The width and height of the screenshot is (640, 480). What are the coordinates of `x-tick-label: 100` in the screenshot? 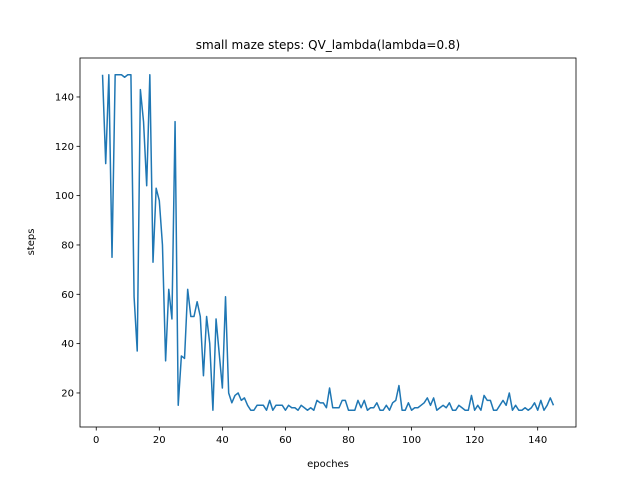 It's located at (411, 440).